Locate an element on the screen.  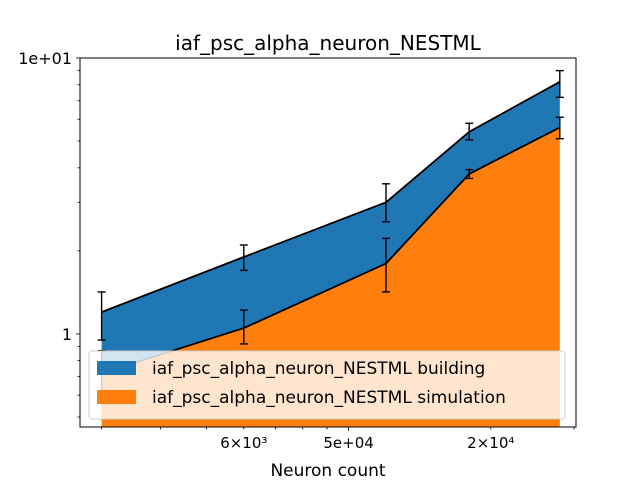
x-axis-label: Neuron count is located at coordinates (327, 470).